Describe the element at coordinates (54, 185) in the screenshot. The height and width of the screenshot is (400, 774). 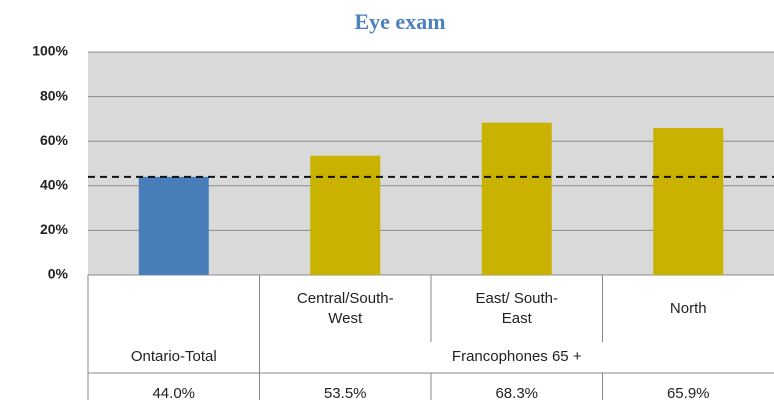
I see `y-tick-label: 40%` at that location.